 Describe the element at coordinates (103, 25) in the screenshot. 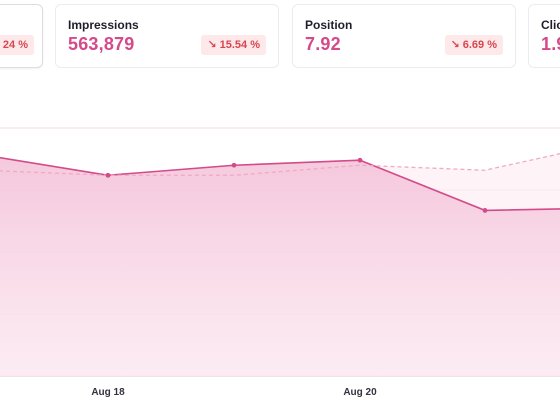

I see `impressions-label: Impressions` at that location.